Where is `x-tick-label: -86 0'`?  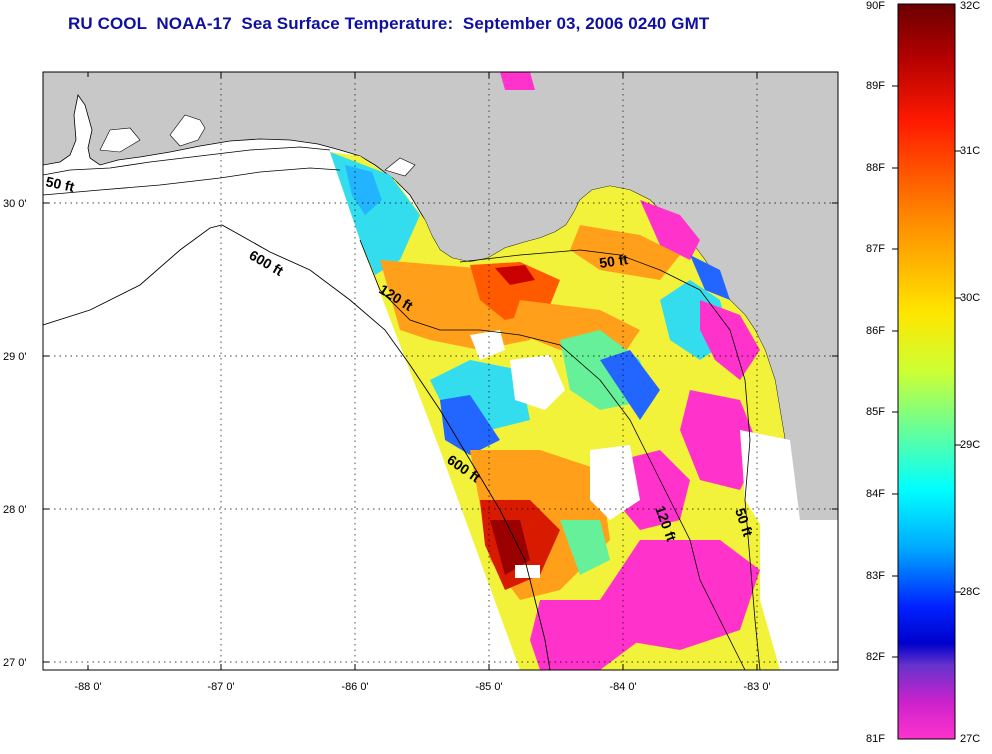
x-tick-label: -86 0' is located at coordinates (354, 687).